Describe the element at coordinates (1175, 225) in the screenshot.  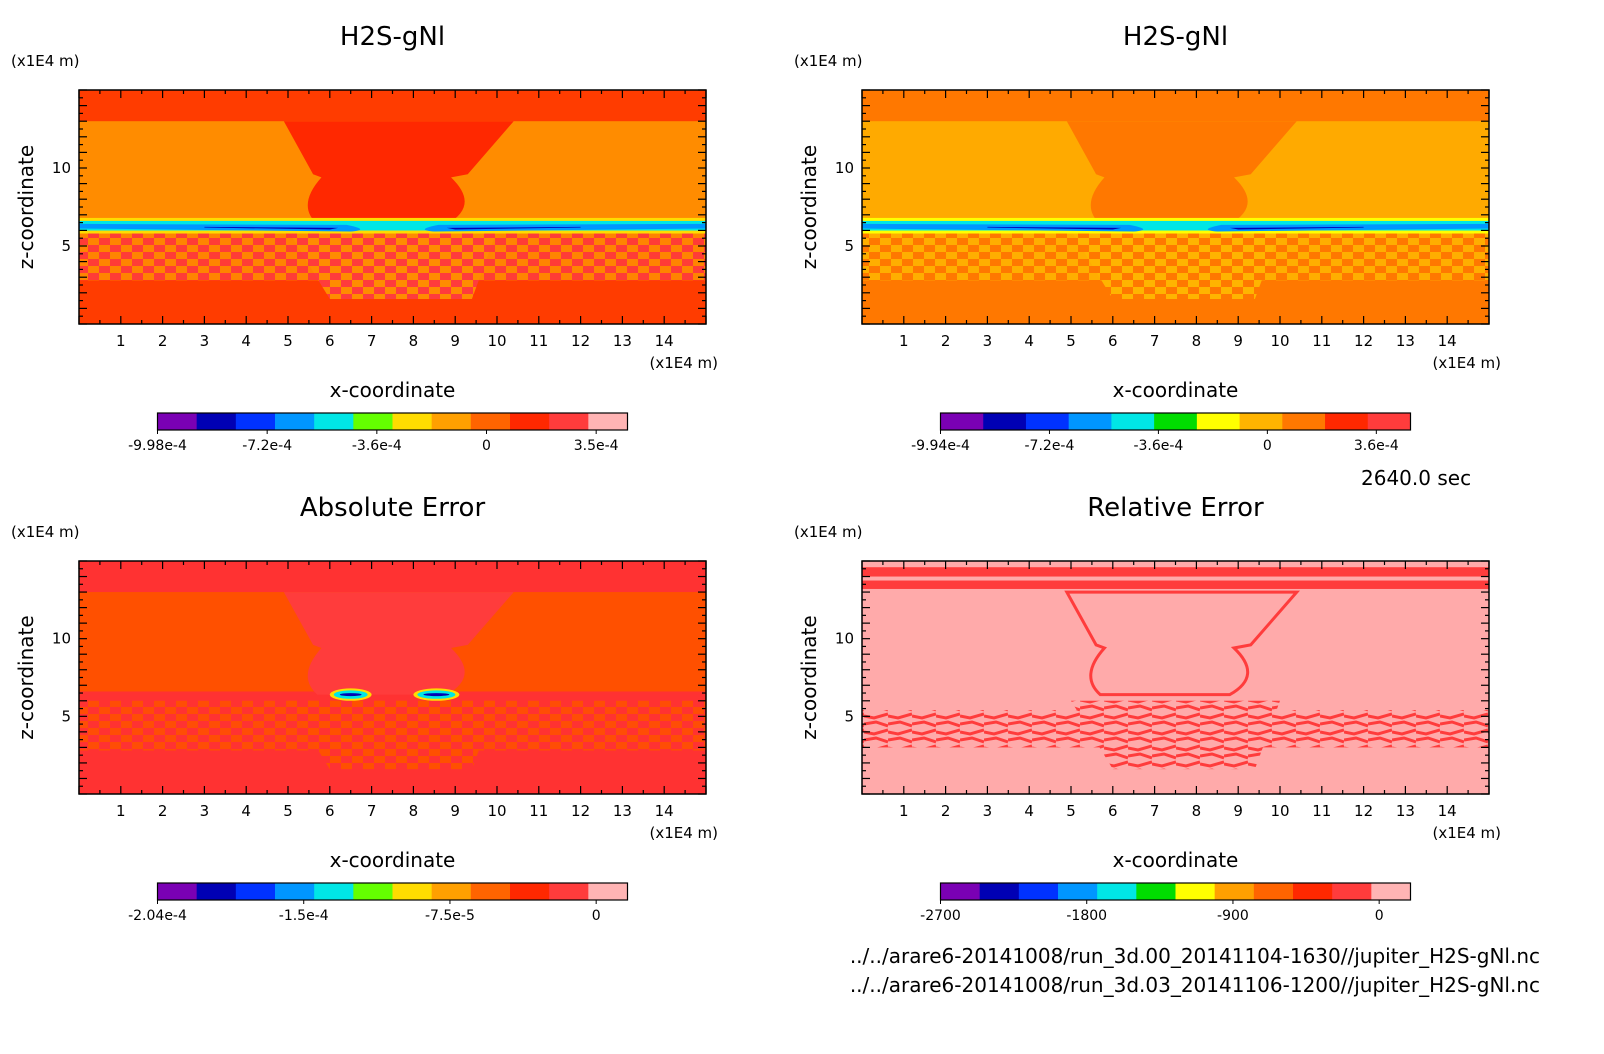
I see `jet-band-mid` at that location.